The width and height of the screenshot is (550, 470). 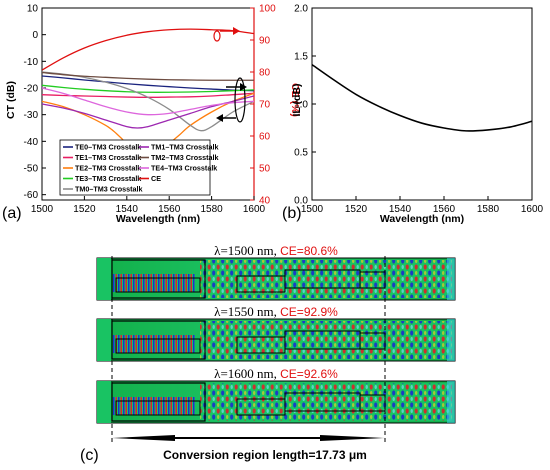 I want to click on panel-a-ylabel-right: CE (%), so click(x=295, y=100).